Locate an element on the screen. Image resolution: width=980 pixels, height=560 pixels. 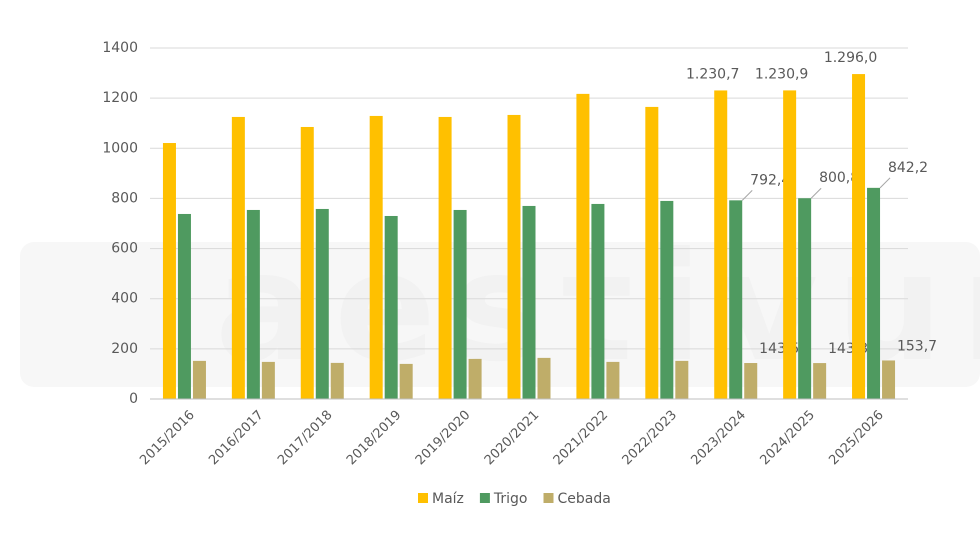
x-tick-label: 2019/2020 is located at coordinates (443, 438).